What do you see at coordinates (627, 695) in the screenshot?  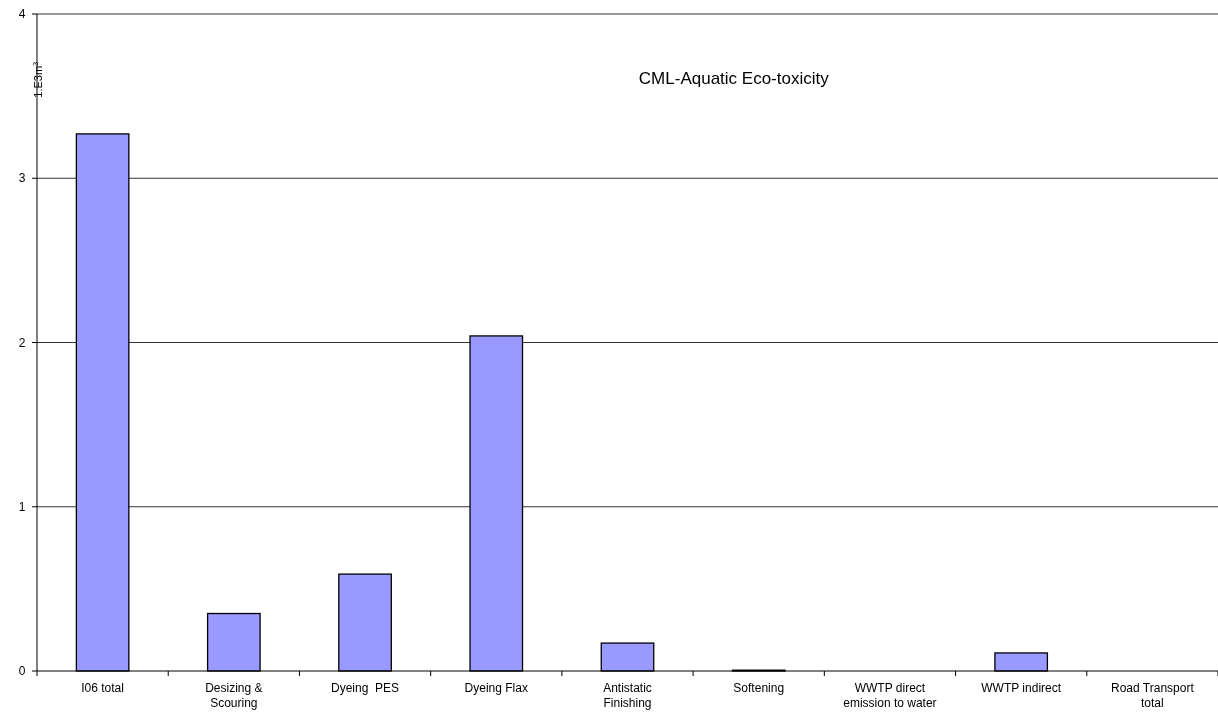 I see `x-tick-label: Antistatic Finishing` at bounding box center [627, 695].